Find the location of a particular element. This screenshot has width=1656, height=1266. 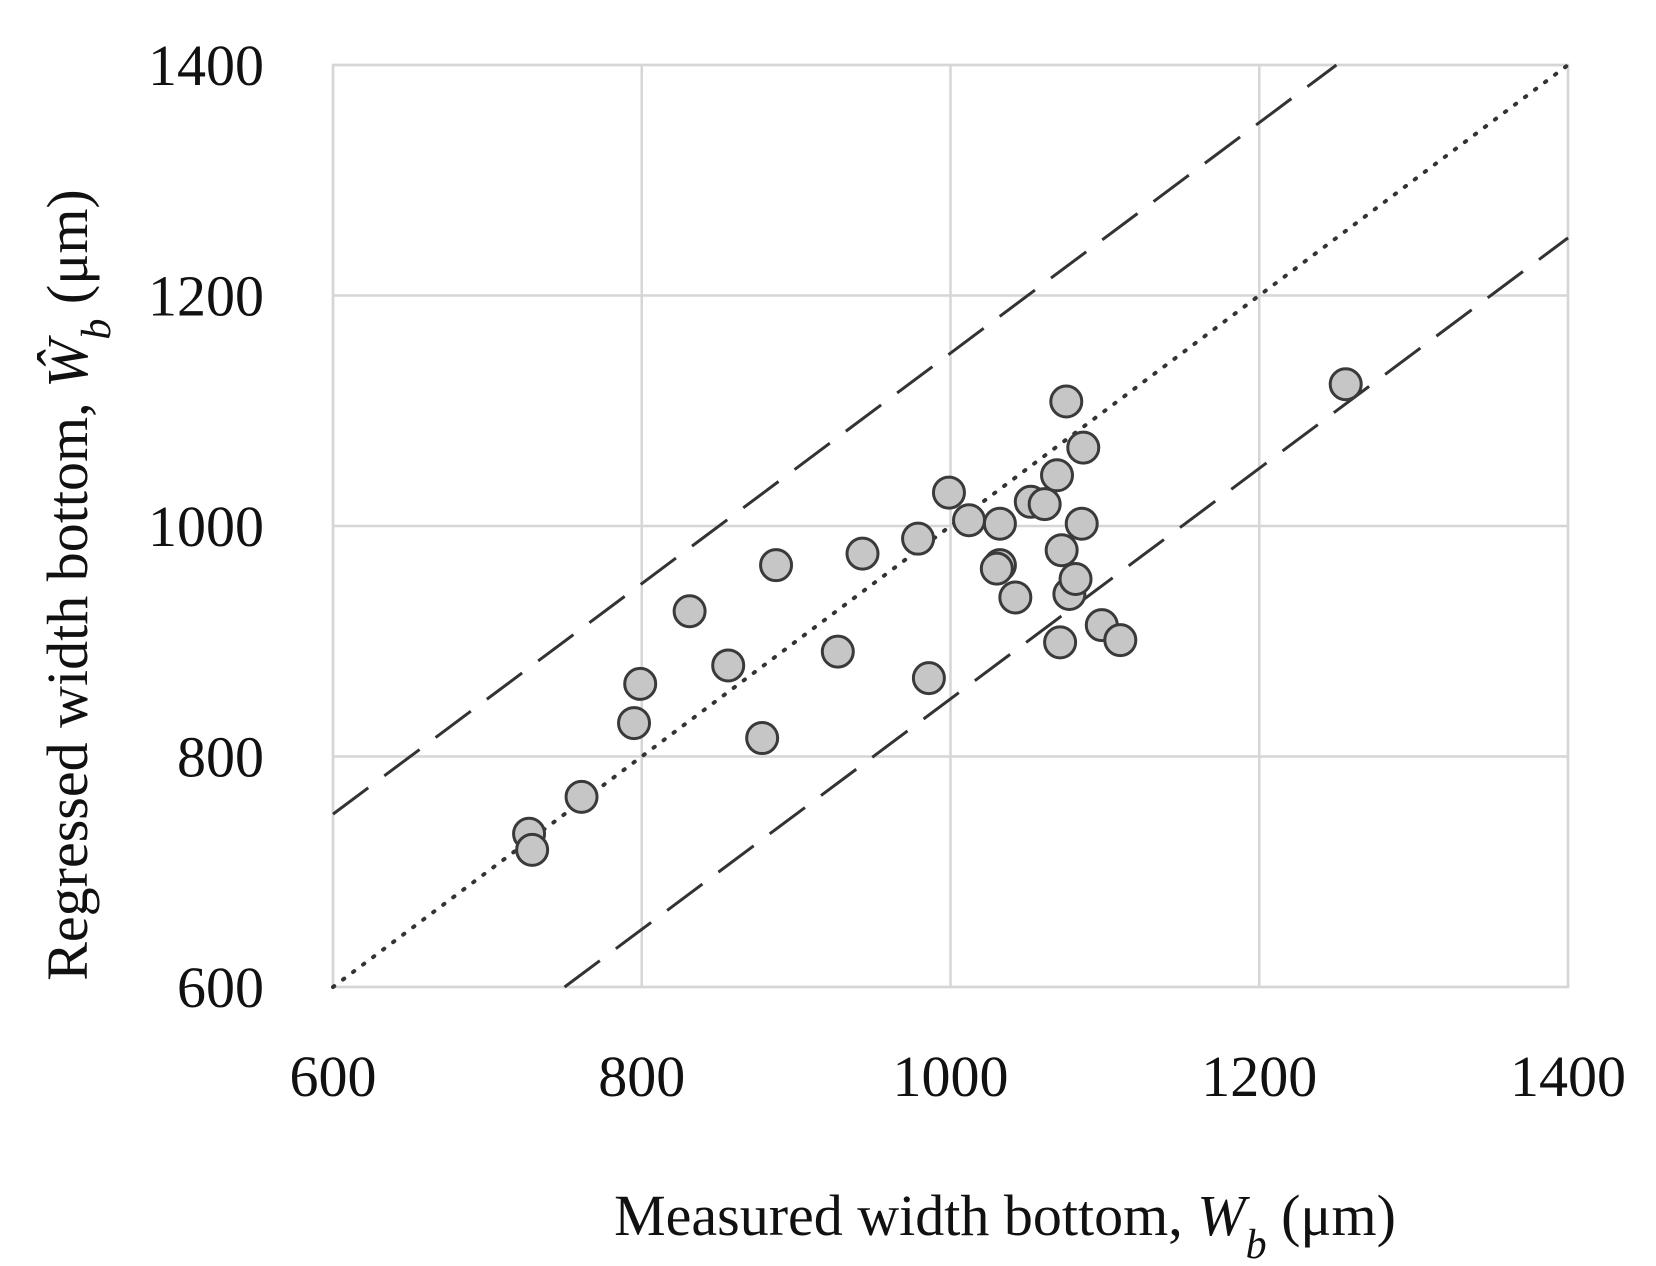

x-tick-label: 600 is located at coordinates (333, 1076).